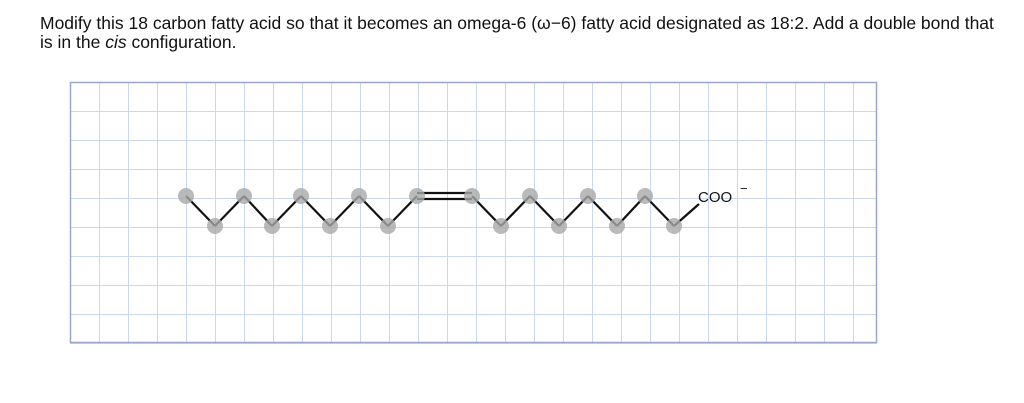 The width and height of the screenshot is (1024, 403). Describe the element at coordinates (116, 42) in the screenshot. I see `question-emphasis: cis` at that location.